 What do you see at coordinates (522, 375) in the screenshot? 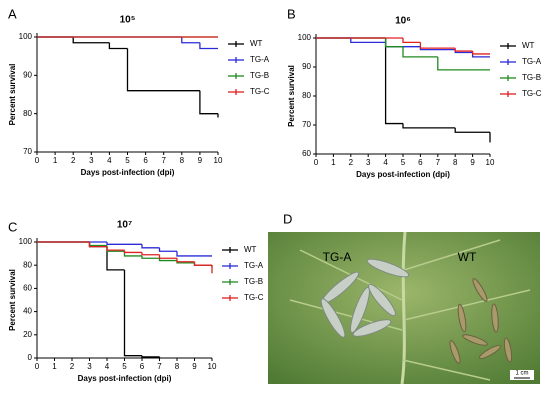
I see `scale-box` at bounding box center [522, 375].